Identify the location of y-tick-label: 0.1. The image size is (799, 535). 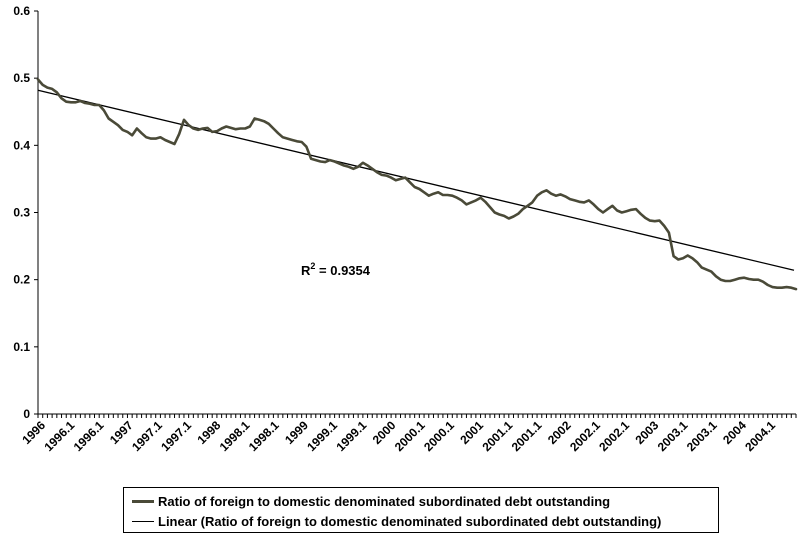
(21, 347).